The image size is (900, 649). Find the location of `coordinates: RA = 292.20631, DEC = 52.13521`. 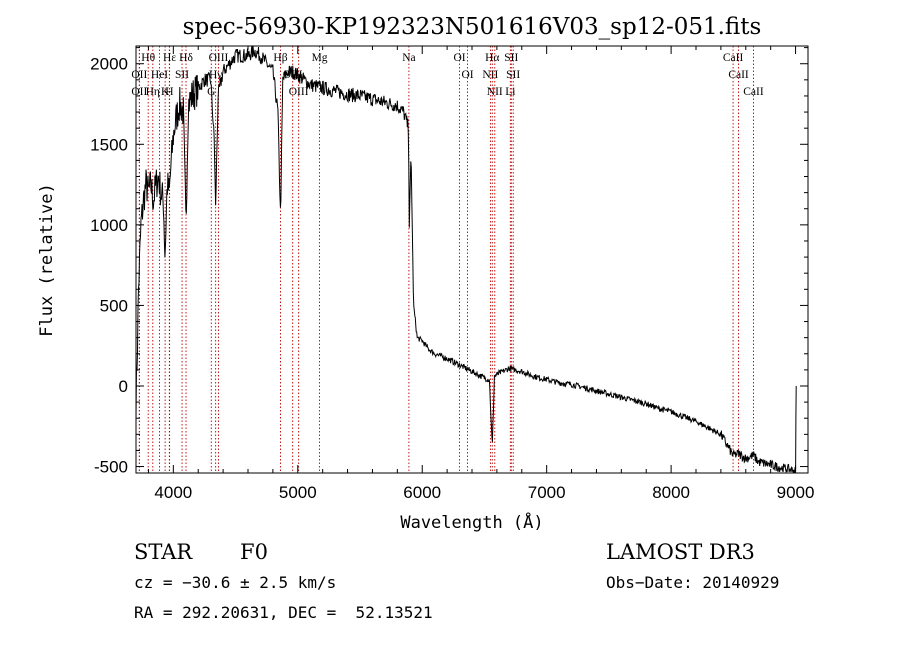

coordinates: RA = 292.20631, DEC = 52.13521 is located at coordinates (283, 612).